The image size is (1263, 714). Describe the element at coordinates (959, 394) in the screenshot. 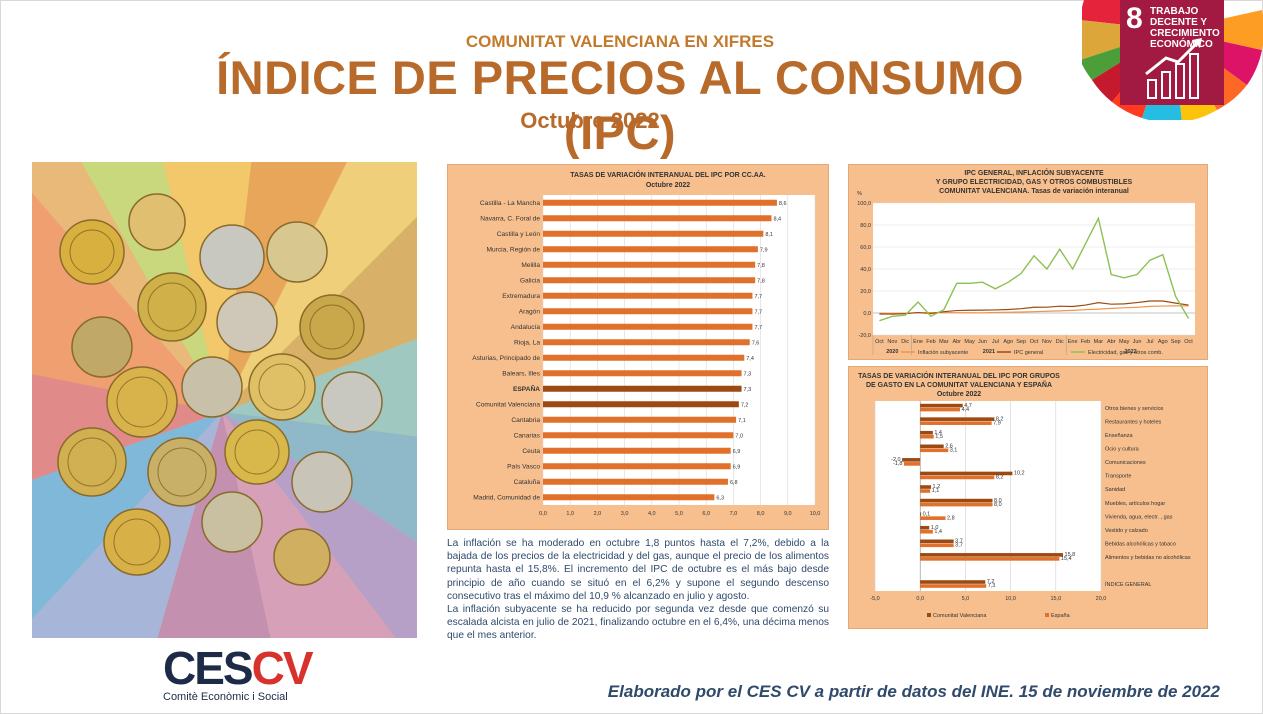

I see `chart-groups-title-3: Octubre 2022` at that location.